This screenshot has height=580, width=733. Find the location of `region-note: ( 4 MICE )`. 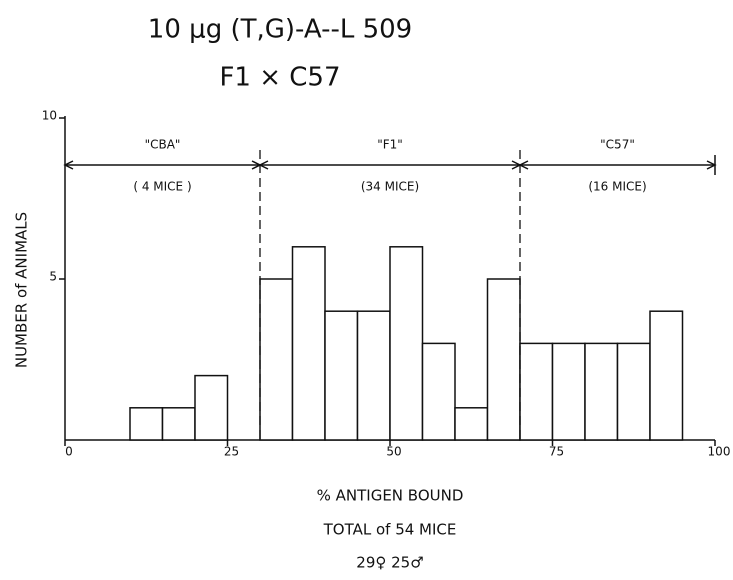

region-note: ( 4 MICE ) is located at coordinates (162, 187).